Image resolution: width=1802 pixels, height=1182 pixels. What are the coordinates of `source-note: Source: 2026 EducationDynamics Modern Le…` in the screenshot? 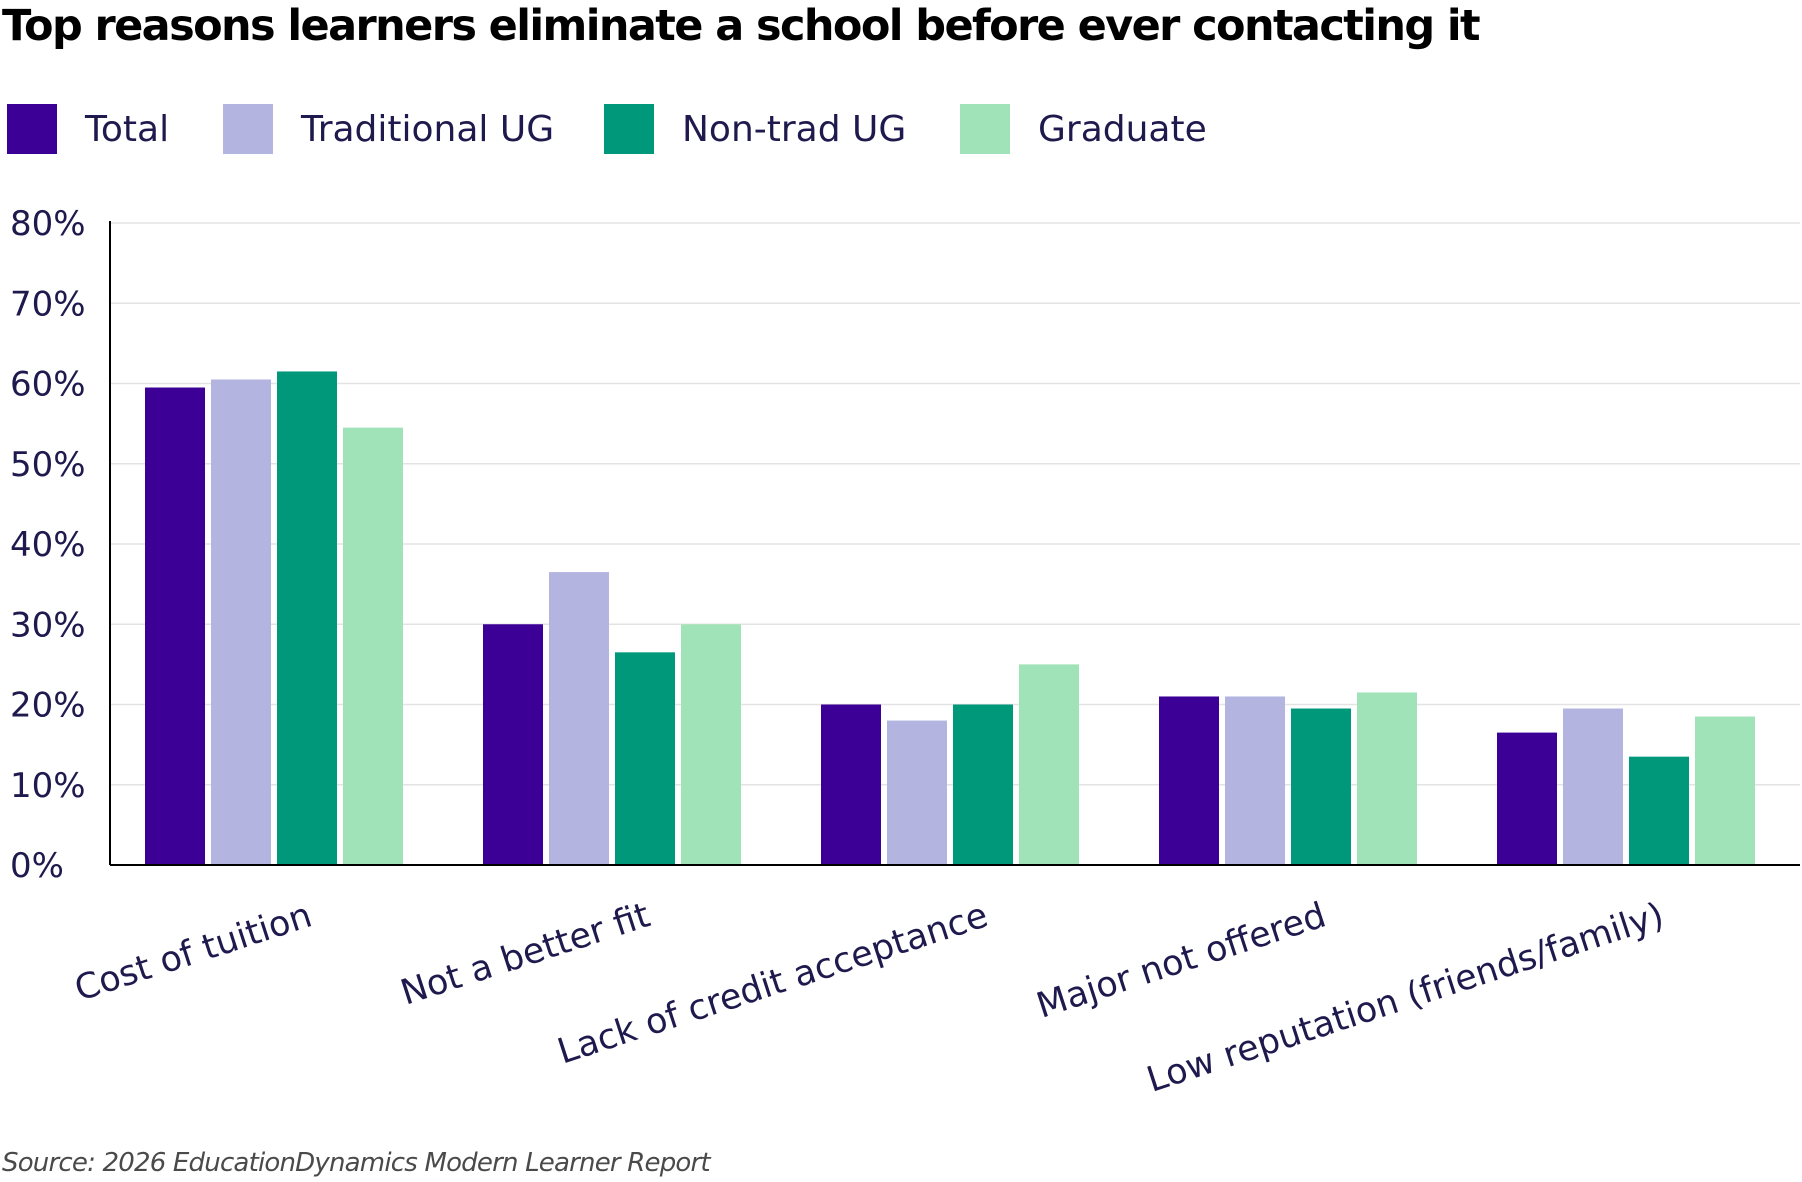 It's located at (356, 1163).